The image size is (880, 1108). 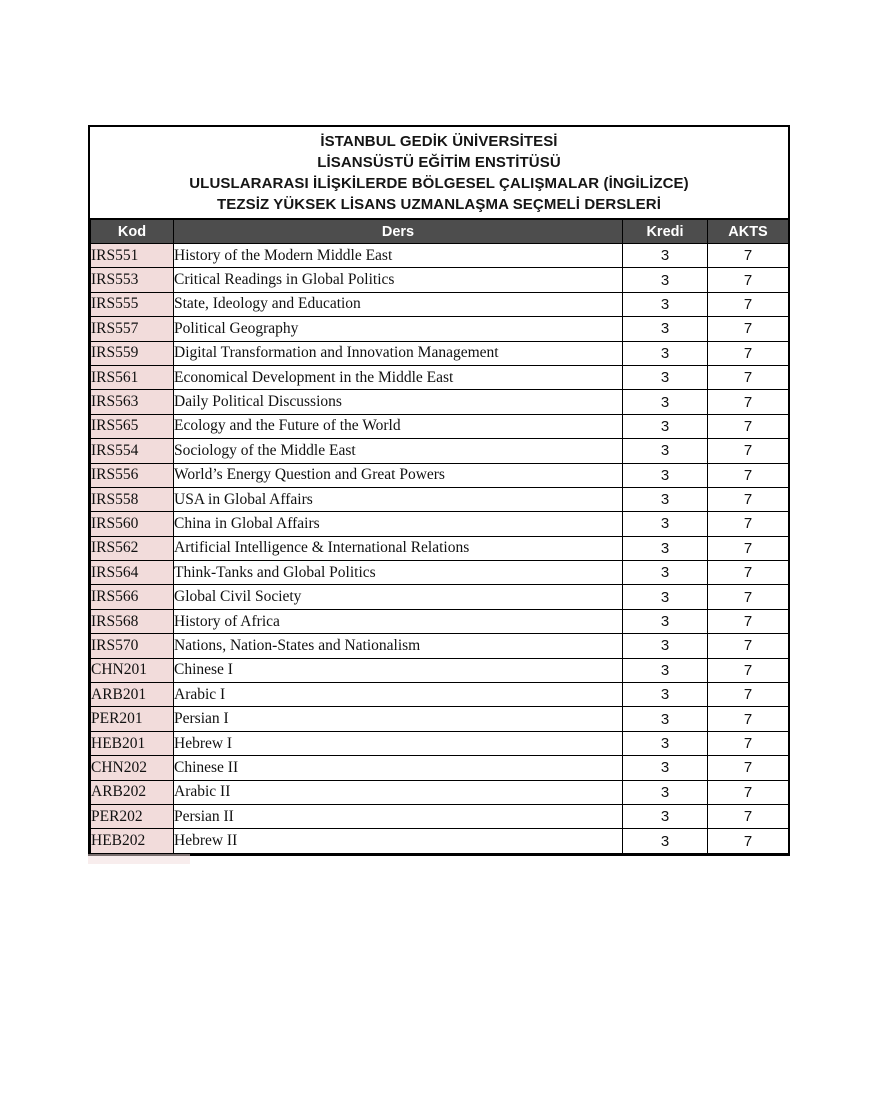 I want to click on table-header: Kod Ders Kredi AKTS, so click(x=439, y=231).